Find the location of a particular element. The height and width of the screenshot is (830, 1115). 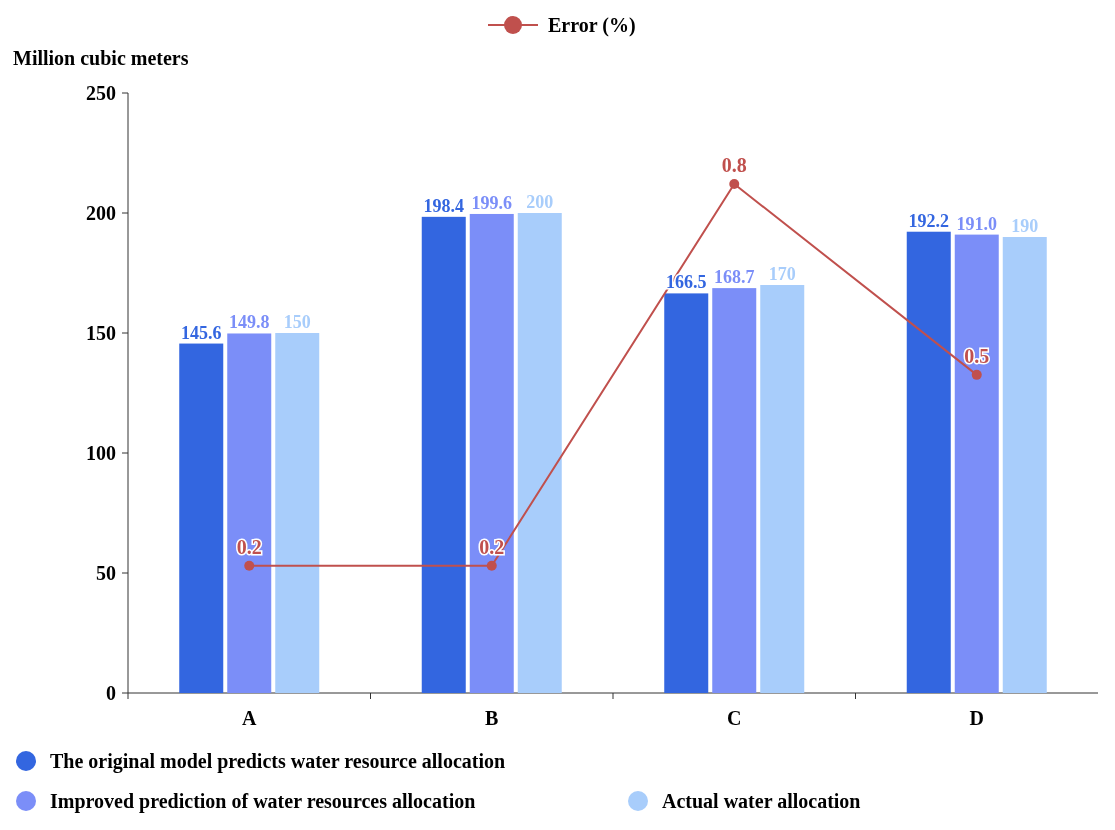

y-tick-label: 150 is located at coordinates (101, 333).